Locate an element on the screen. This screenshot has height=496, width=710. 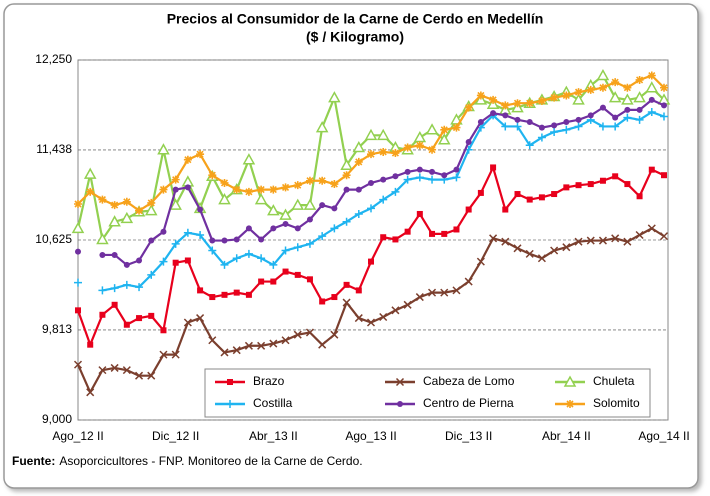
legend-label: Chuleta is located at coordinates (614, 381).